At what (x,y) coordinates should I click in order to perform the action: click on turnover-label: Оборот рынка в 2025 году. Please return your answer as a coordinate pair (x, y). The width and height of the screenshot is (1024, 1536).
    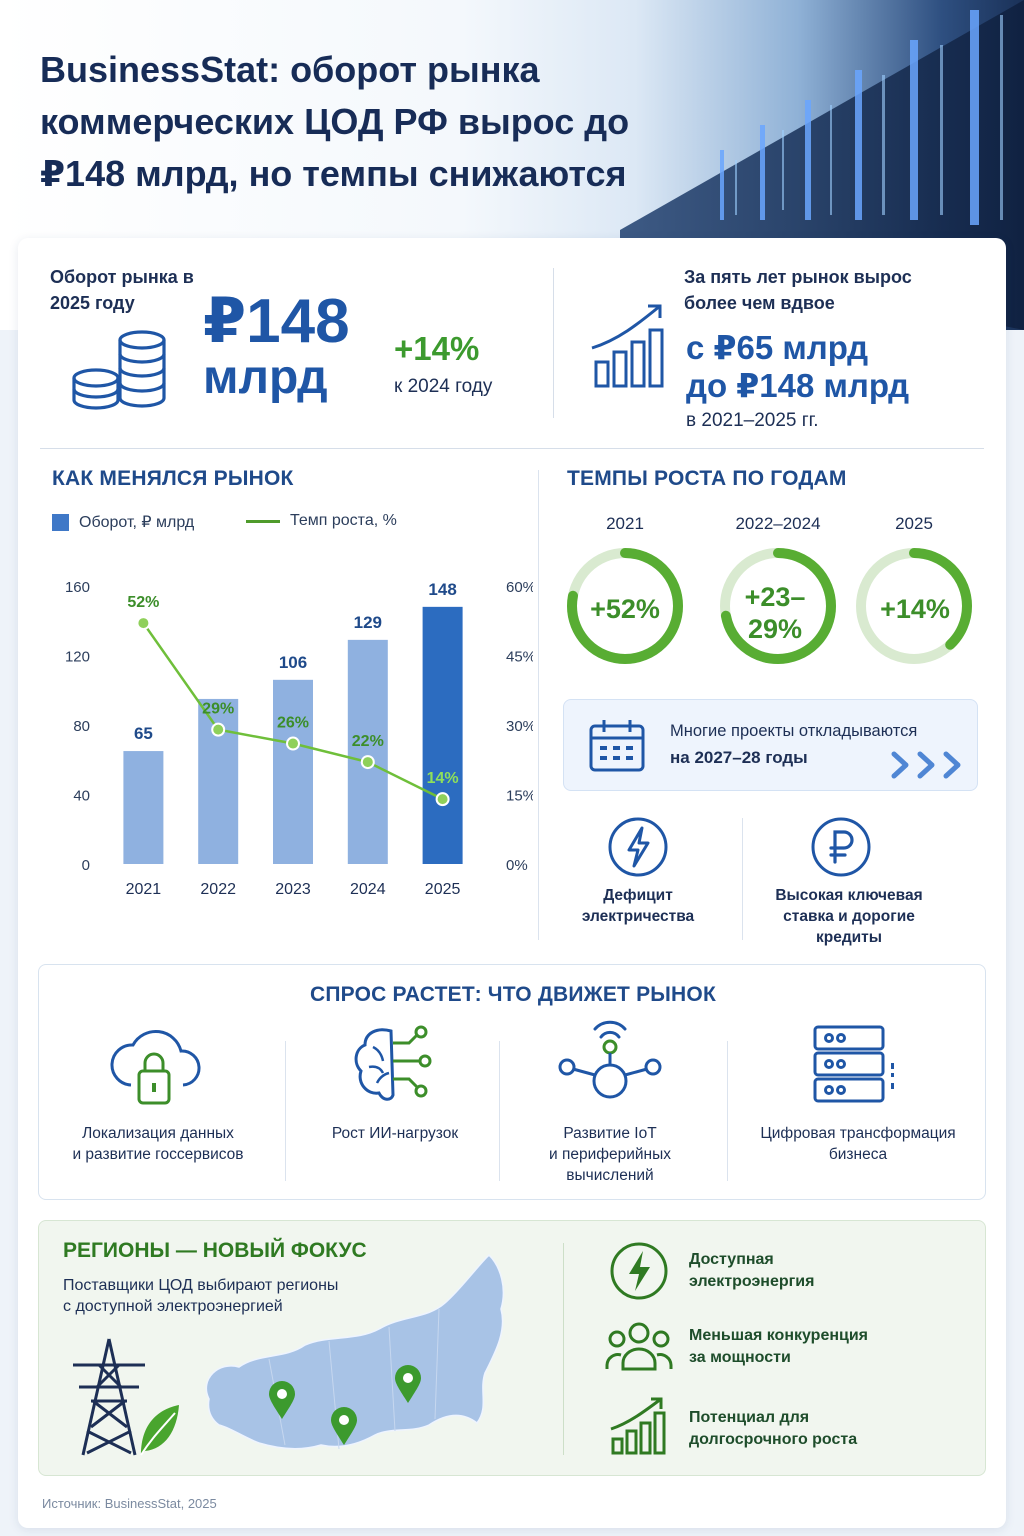
    Looking at the image, I should click on (122, 290).